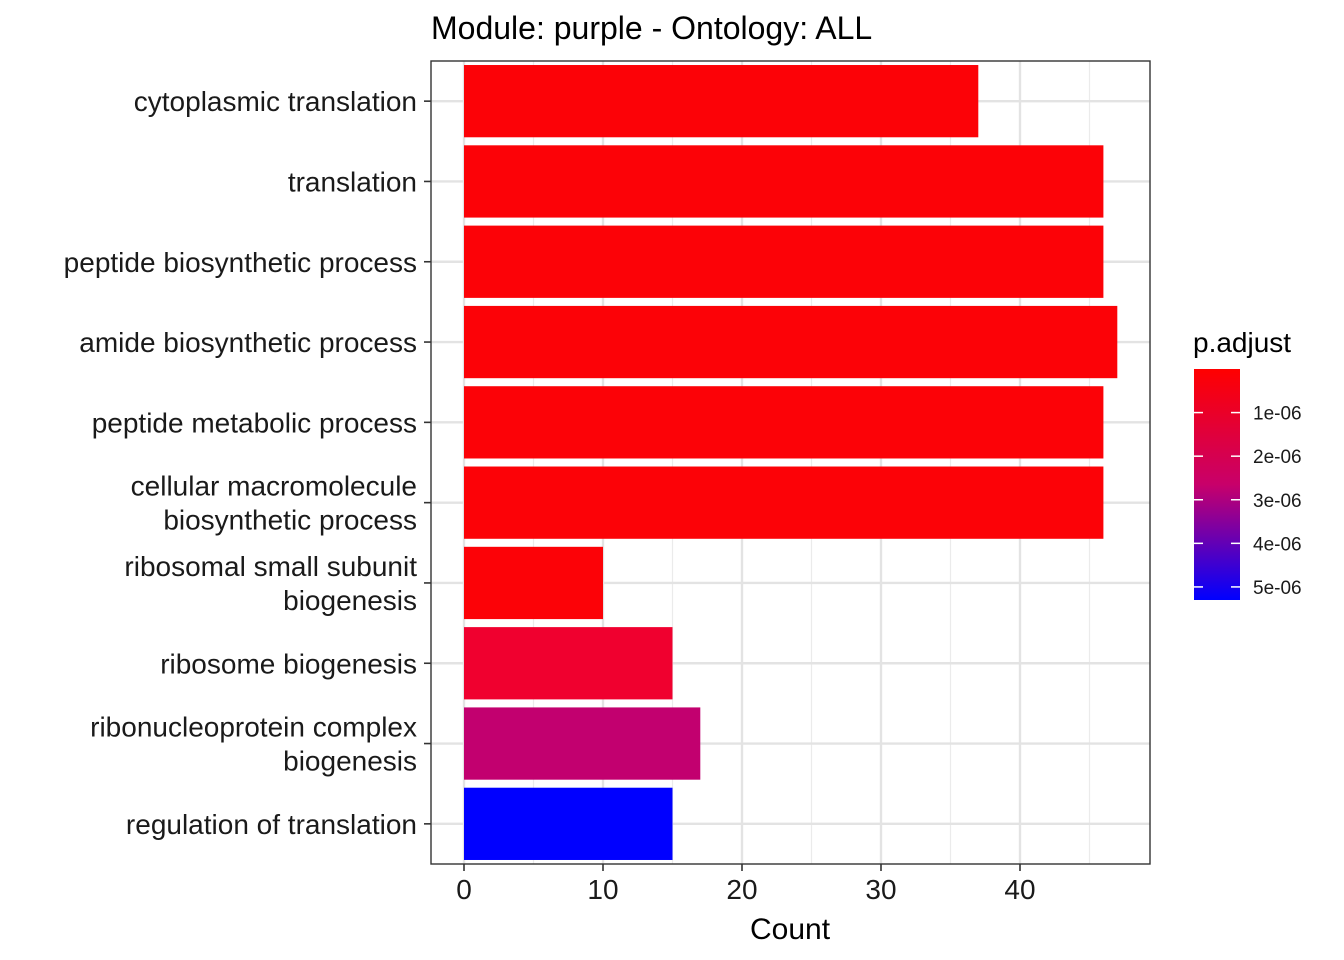 The width and height of the screenshot is (1344, 960). I want to click on legend-tick-label: 1e-06, so click(1277, 414).